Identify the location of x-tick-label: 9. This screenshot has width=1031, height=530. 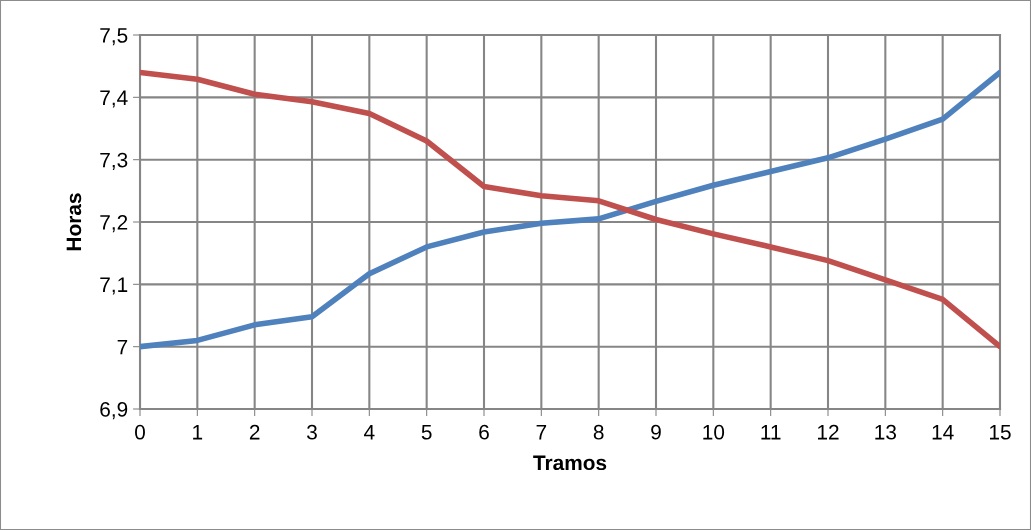
(656, 432).